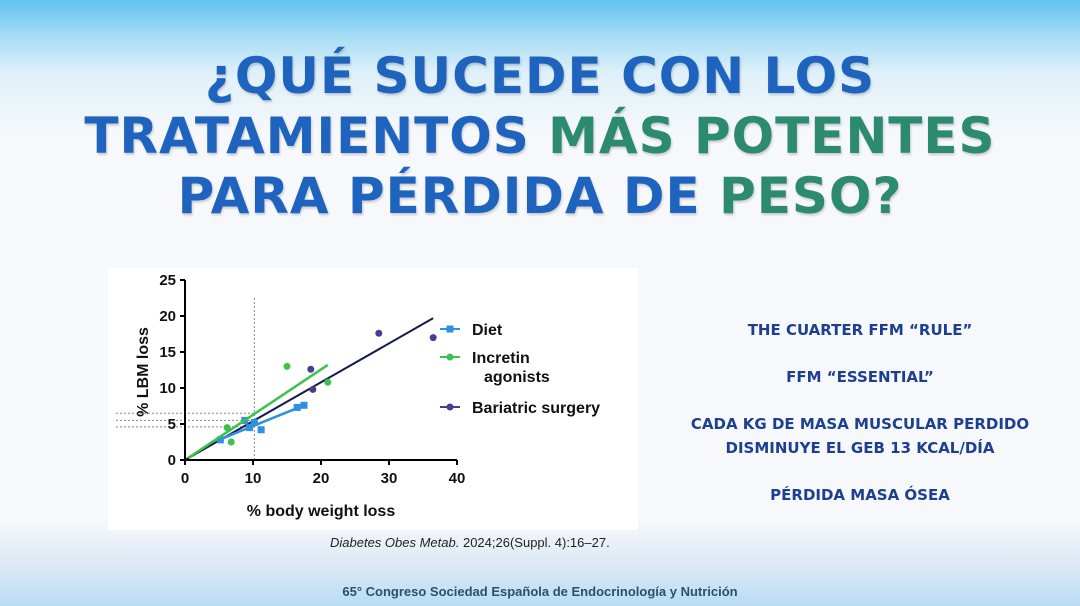  Describe the element at coordinates (487, 330) in the screenshot. I see `legend-diet-label: Diet` at that location.